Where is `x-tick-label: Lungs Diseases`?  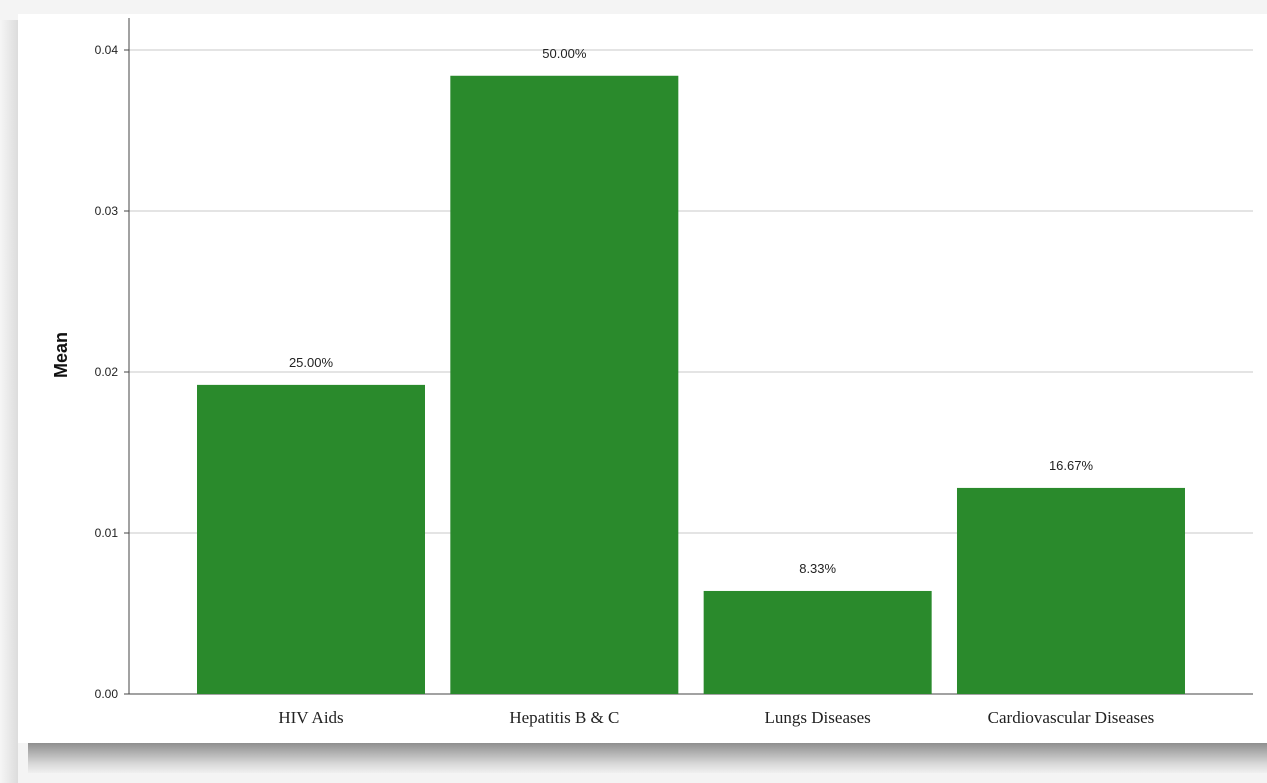
x-tick-label: Lungs Diseases is located at coordinates (818, 717).